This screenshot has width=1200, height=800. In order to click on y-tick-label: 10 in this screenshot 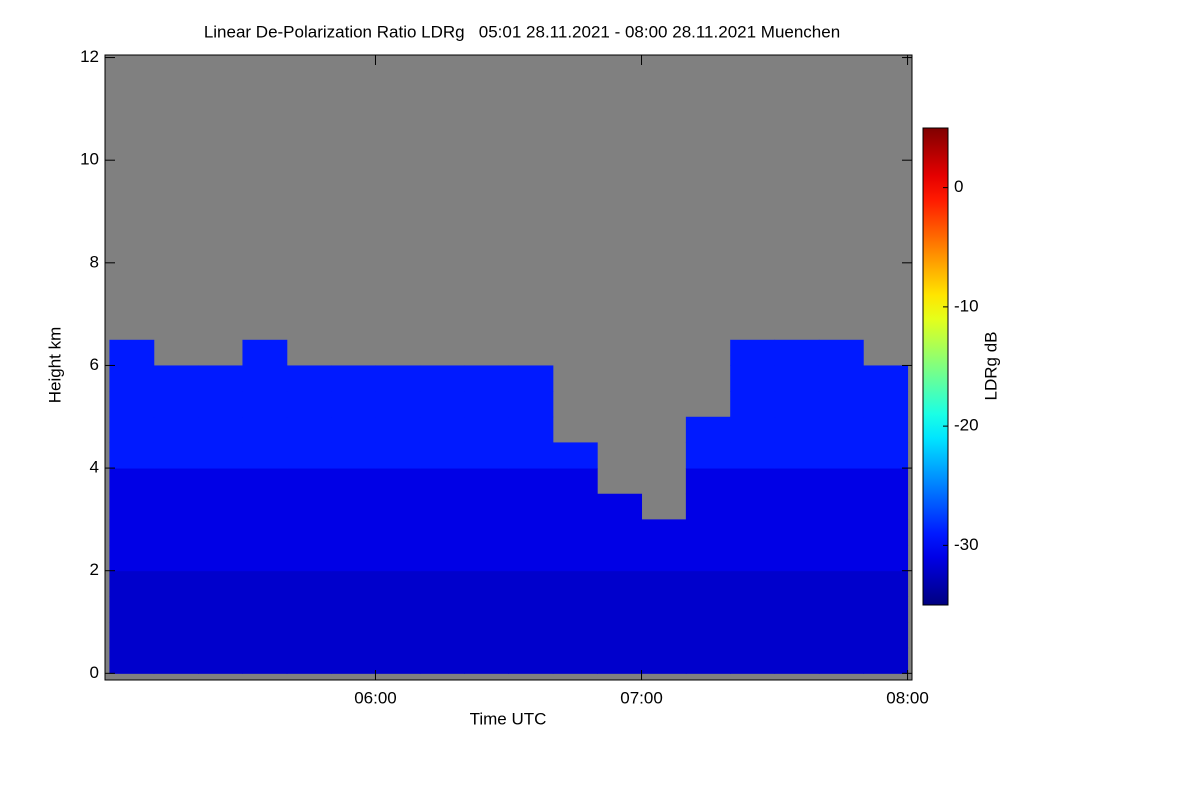, I will do `click(89, 159)`.